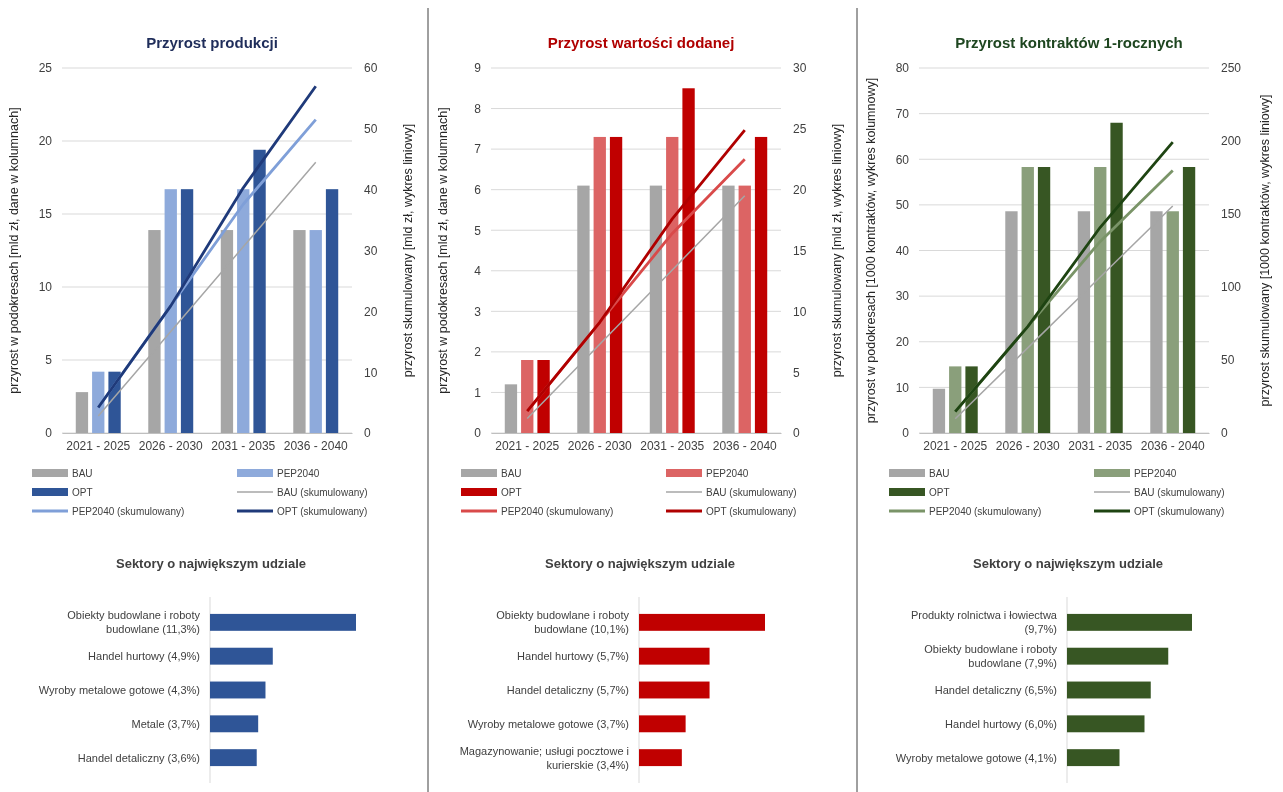  I want to click on y-tick-label: Handel hurtowy (4,9%), so click(144, 656).